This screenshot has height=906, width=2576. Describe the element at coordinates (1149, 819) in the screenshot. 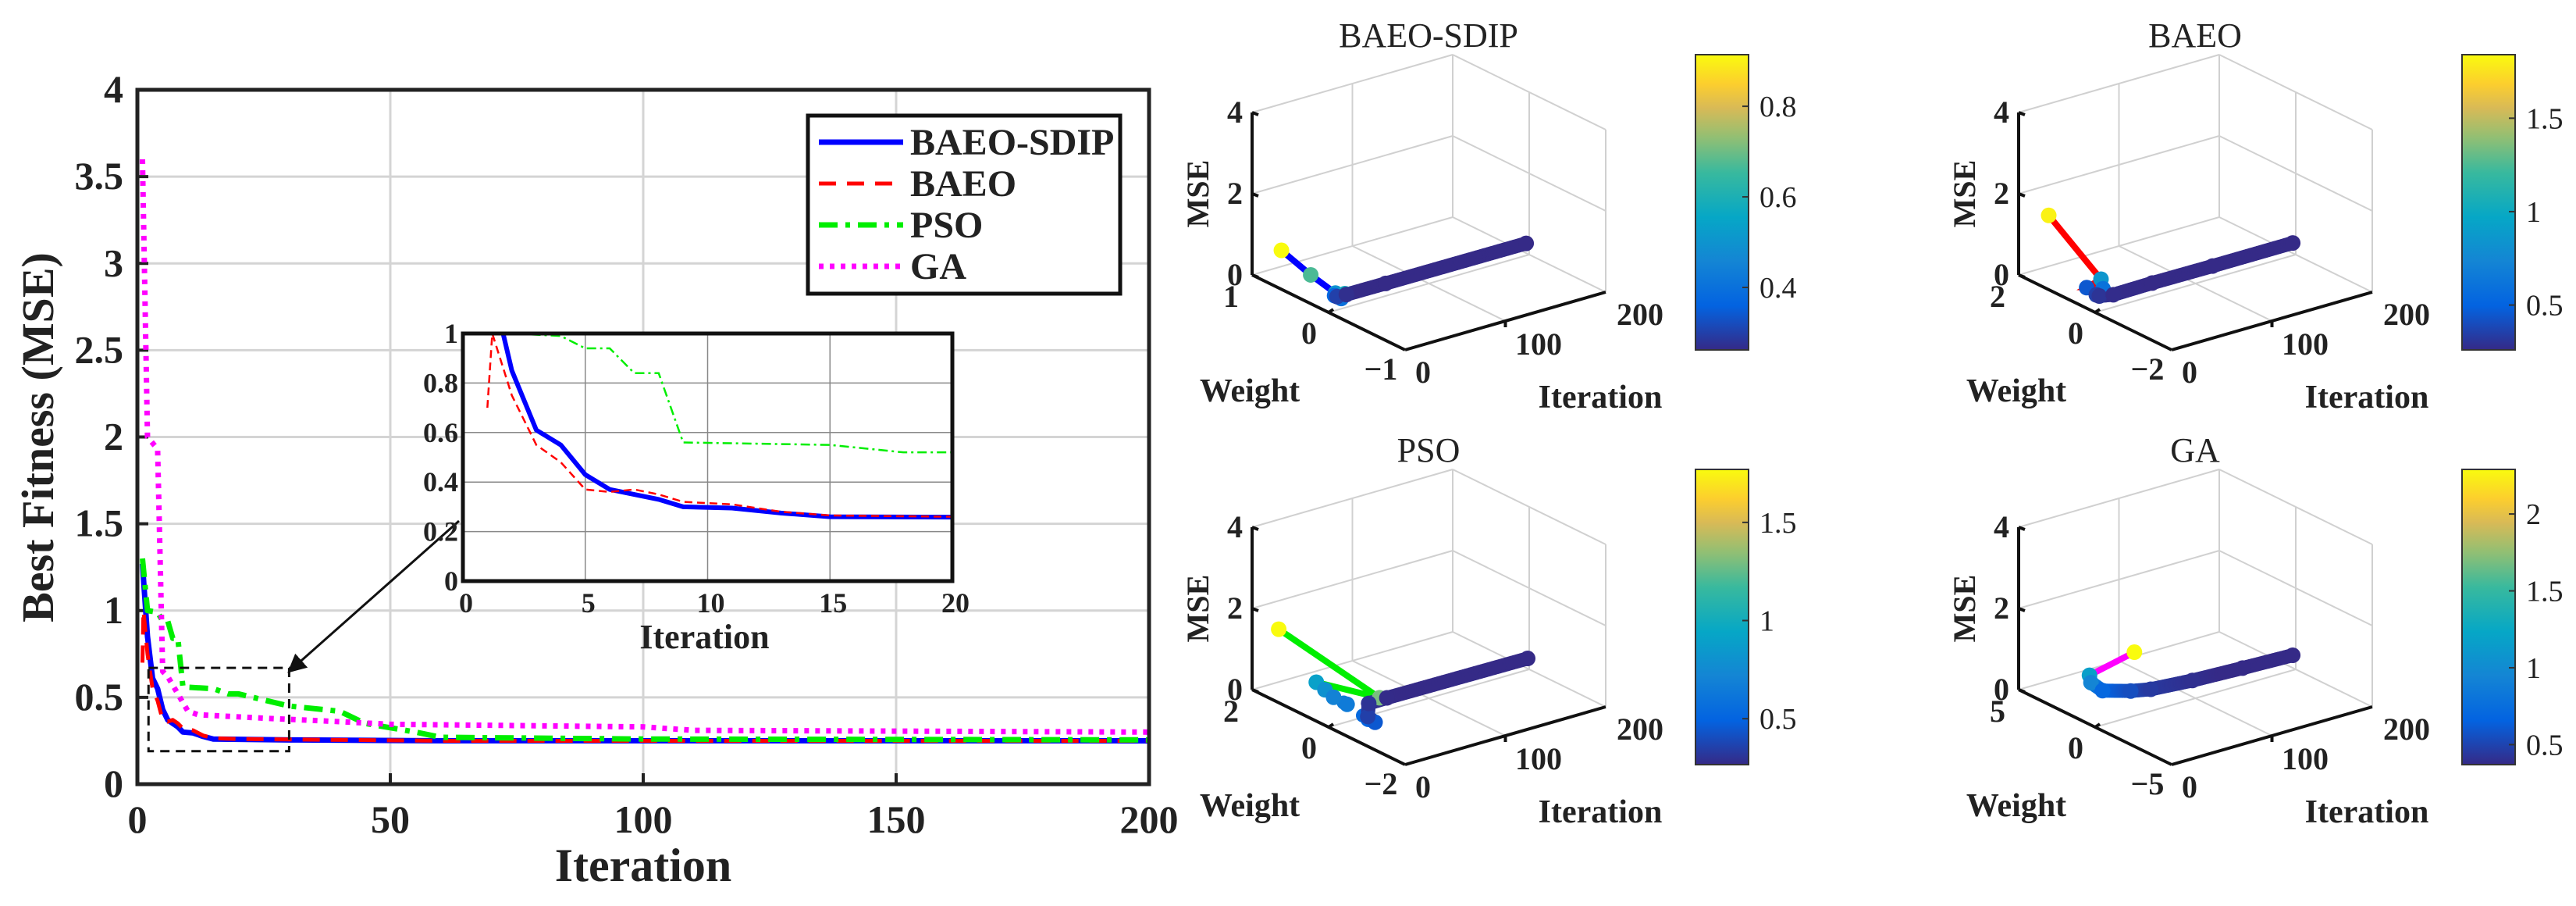

I see `x-tick-label: 200` at that location.